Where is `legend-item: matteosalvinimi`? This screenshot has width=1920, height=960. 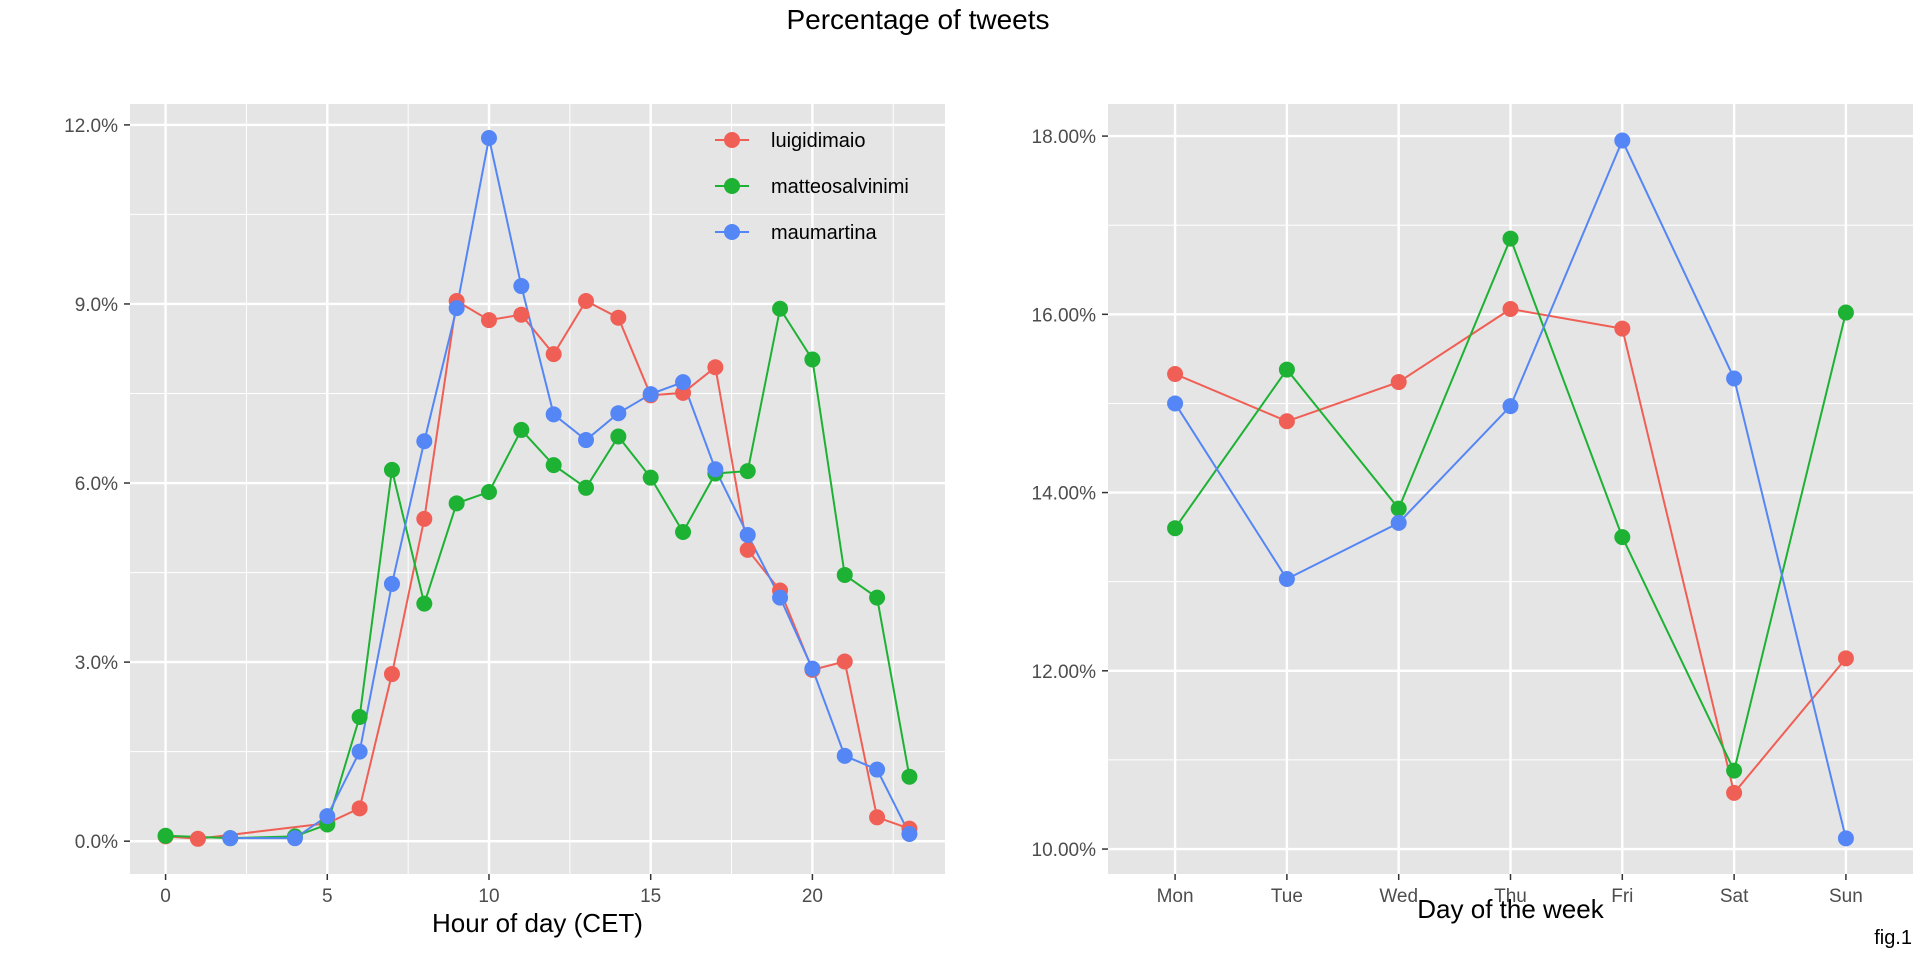
legend-item: matteosalvinimi is located at coordinates (812, 187).